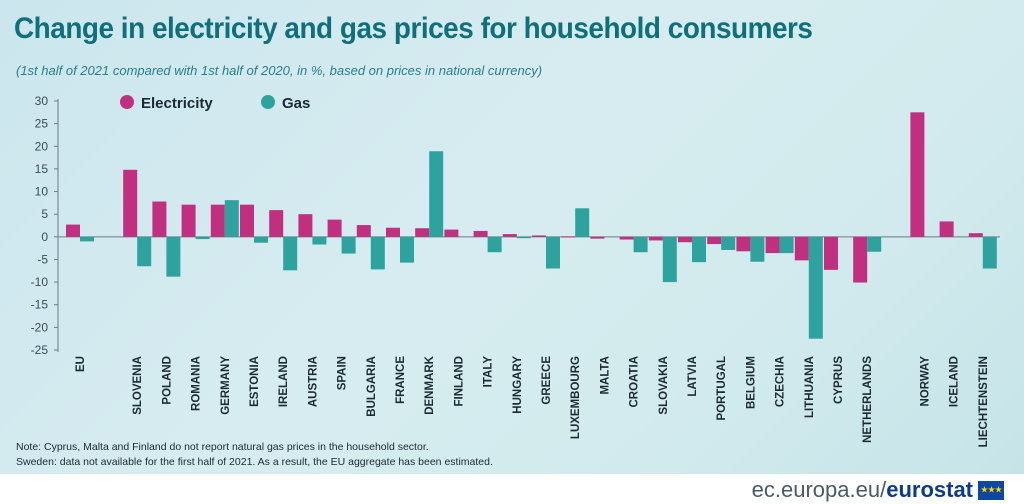 This screenshot has width=1024, height=504. What do you see at coordinates (539, 236) in the screenshot?
I see `electricity-bar-greece` at bounding box center [539, 236].